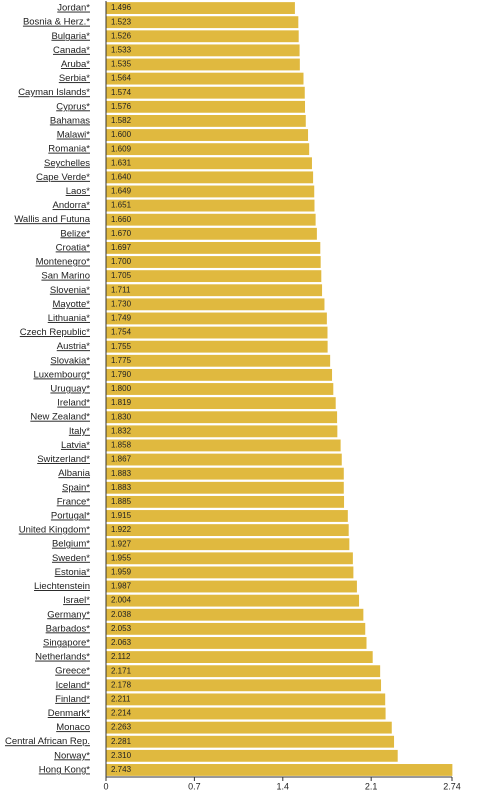 This screenshot has height=805, width=482. Describe the element at coordinates (121, 261) in the screenshot. I see `value-label: 1.700` at that location.